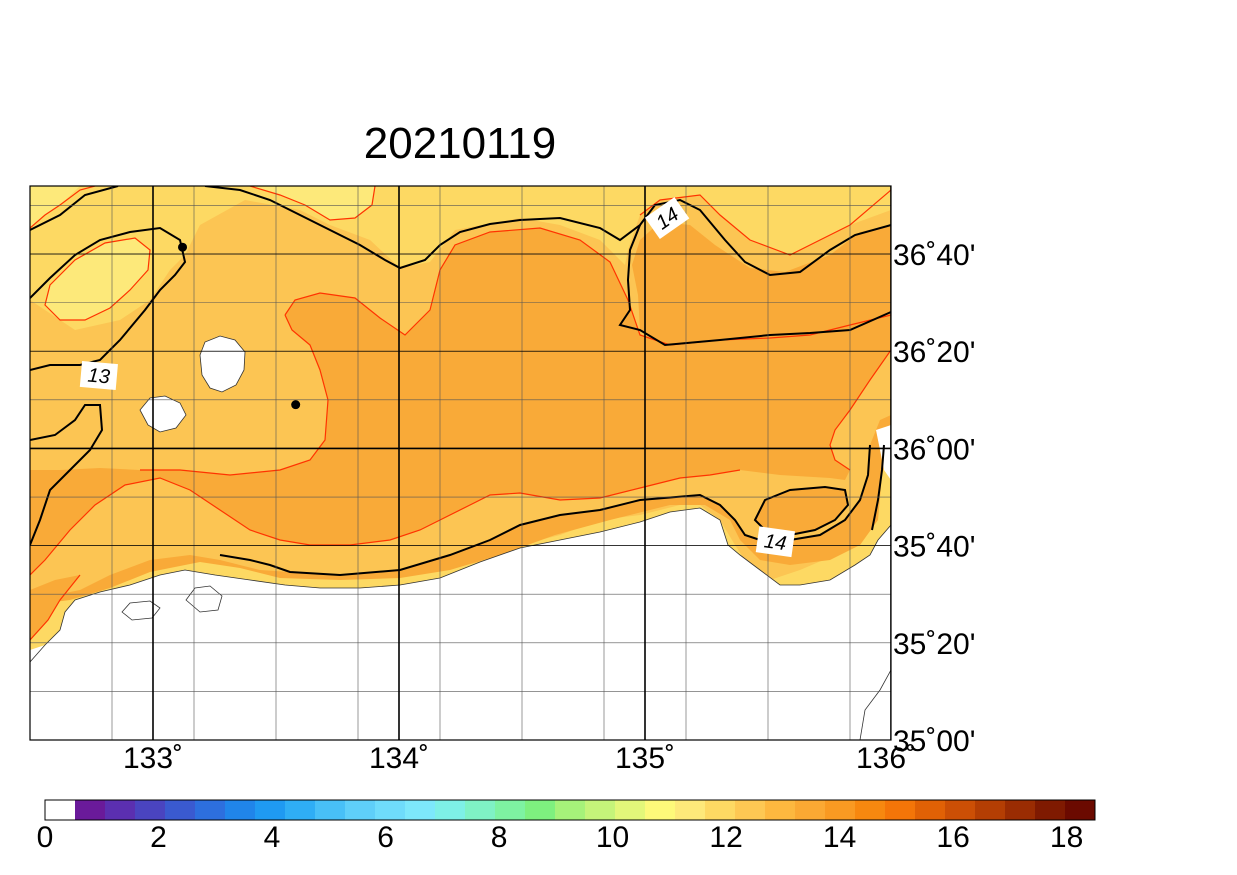 This screenshot has width=1237, height=875. What do you see at coordinates (312, 203) in the screenshot?
I see `pale-patch-north` at bounding box center [312, 203].